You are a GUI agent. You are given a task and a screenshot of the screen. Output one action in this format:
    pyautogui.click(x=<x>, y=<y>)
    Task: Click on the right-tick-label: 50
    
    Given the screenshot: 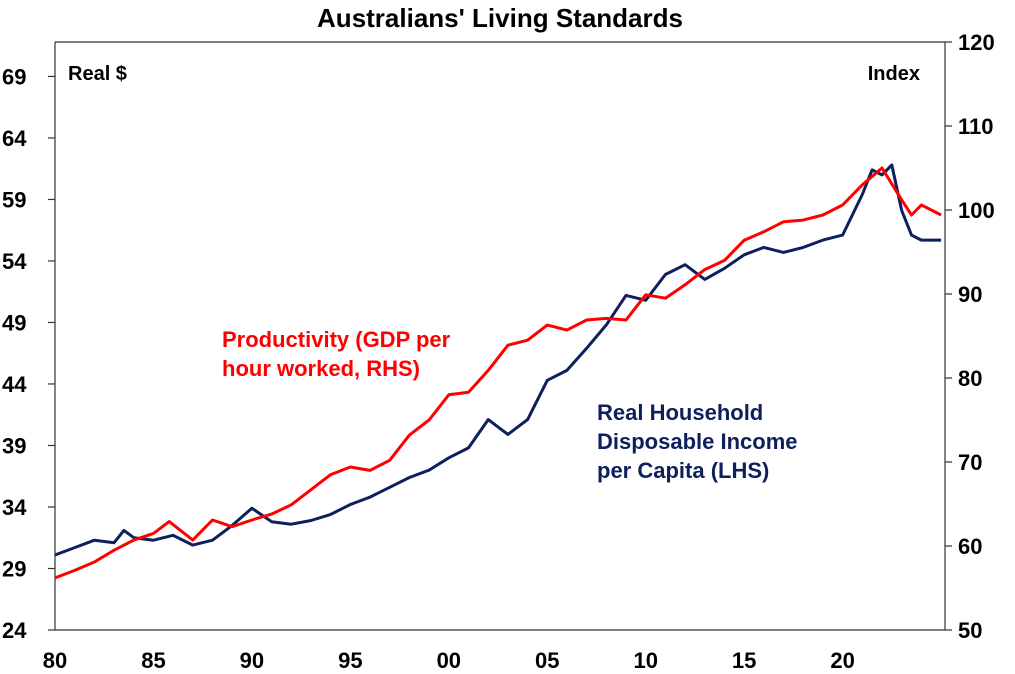 What is the action you would take?
    pyautogui.click(x=970, y=630)
    